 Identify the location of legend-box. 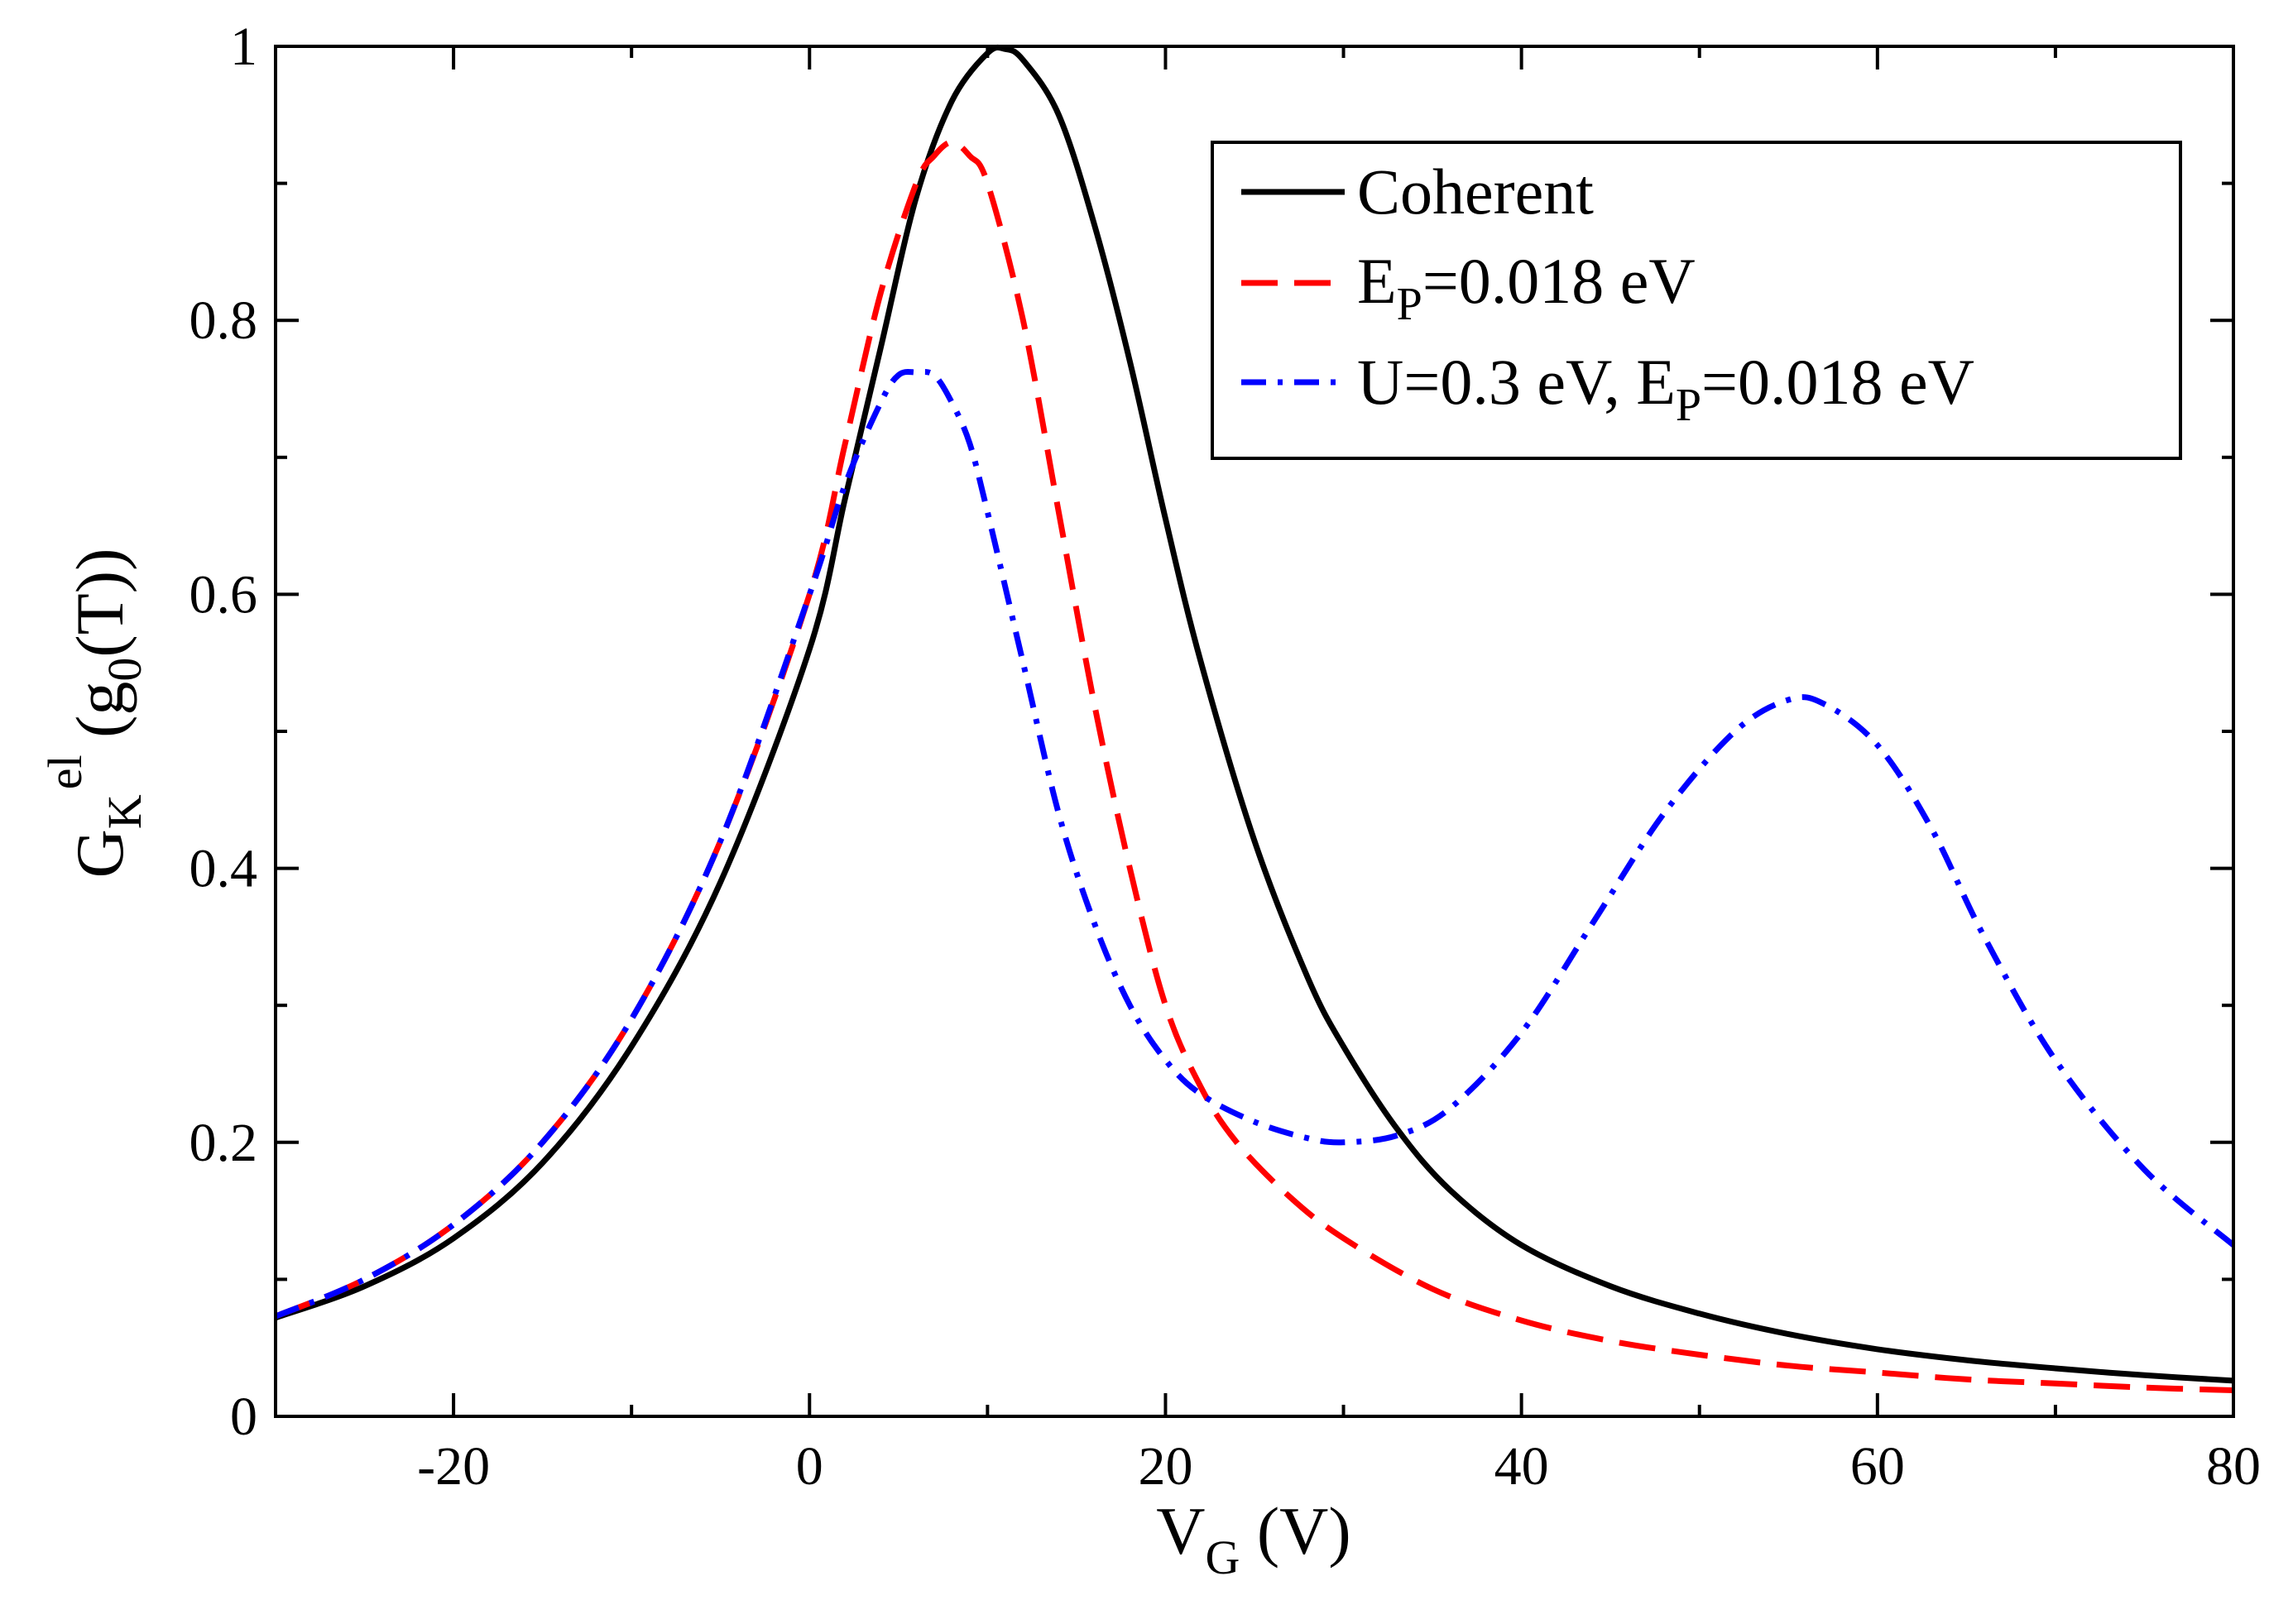
(1696, 300).